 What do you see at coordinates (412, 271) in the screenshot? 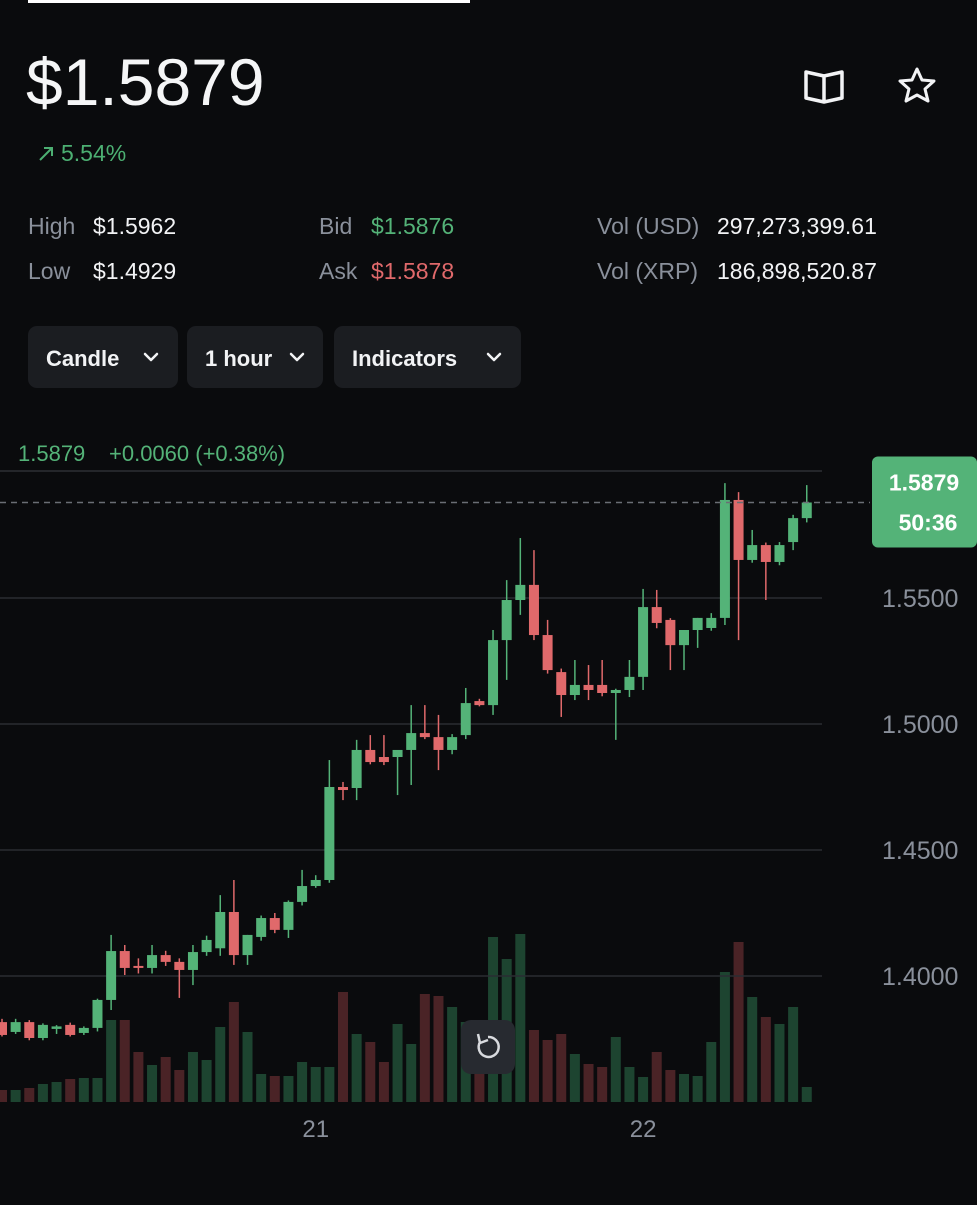
I see `stat-value: $1.5878` at bounding box center [412, 271].